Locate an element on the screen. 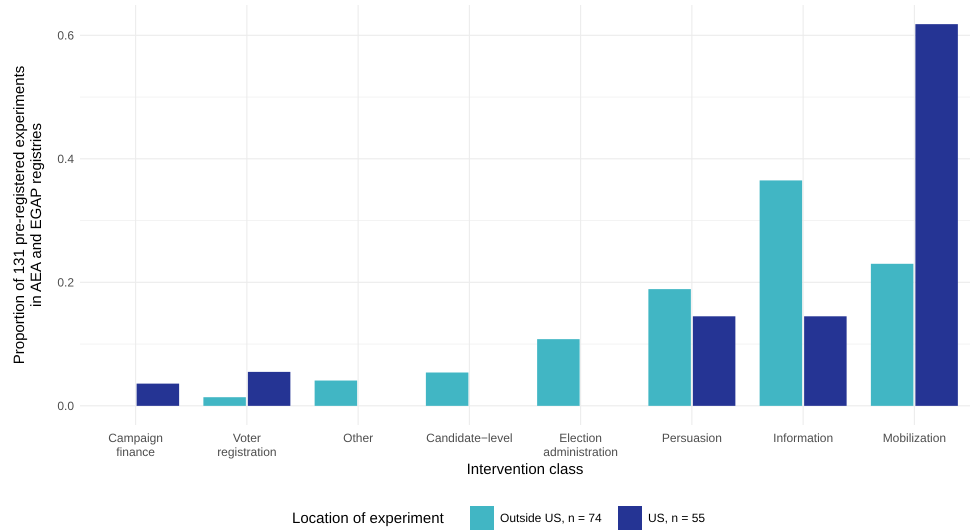  x-tick-label: Candidate−level is located at coordinates (469, 438).